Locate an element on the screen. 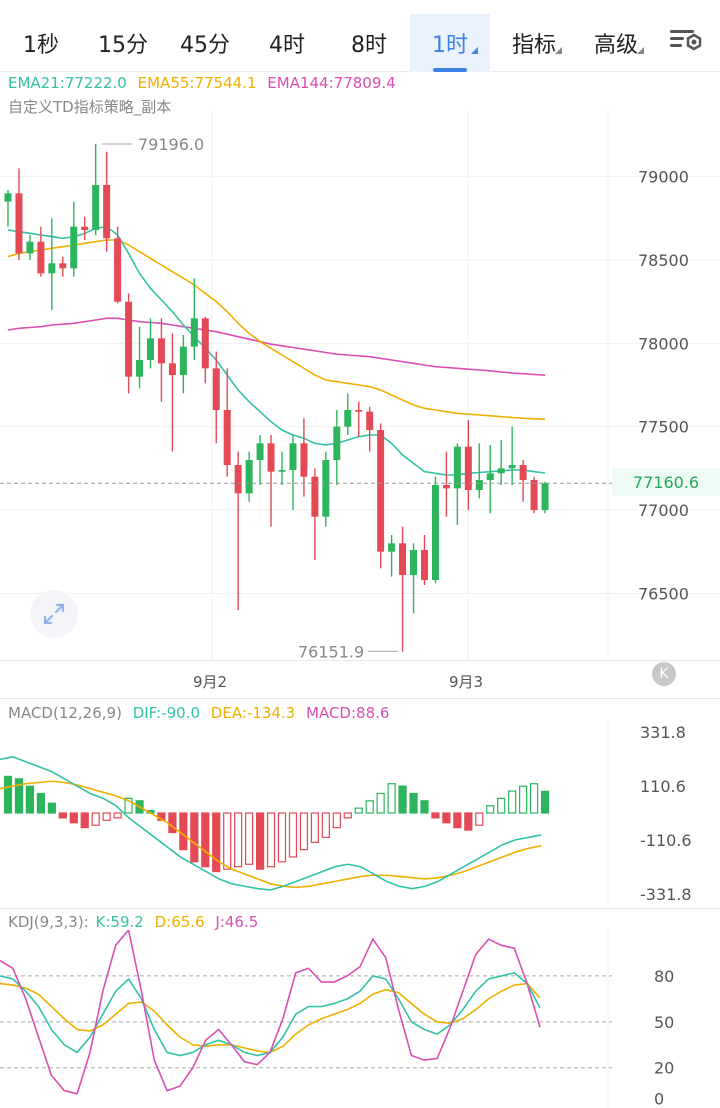 This screenshot has height=1108, width=720. tab-4h: 4时 is located at coordinates (287, 43).